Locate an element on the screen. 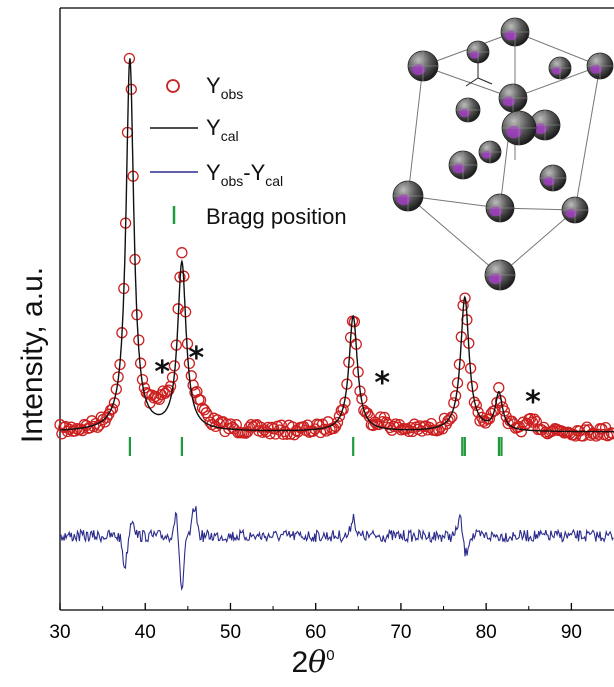 The width and height of the screenshot is (614, 687). difference-line is located at coordinates (336, 549).